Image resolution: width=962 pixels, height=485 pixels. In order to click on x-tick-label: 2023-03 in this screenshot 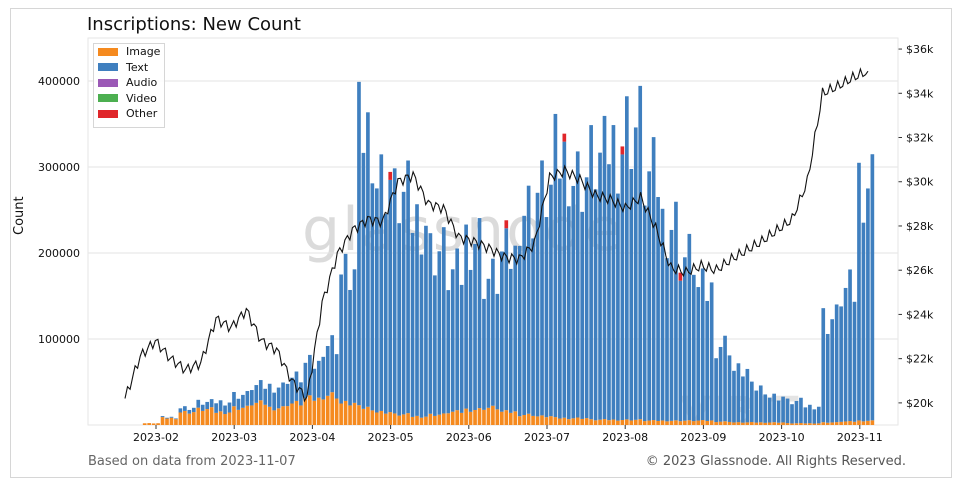, I will do `click(234, 437)`.